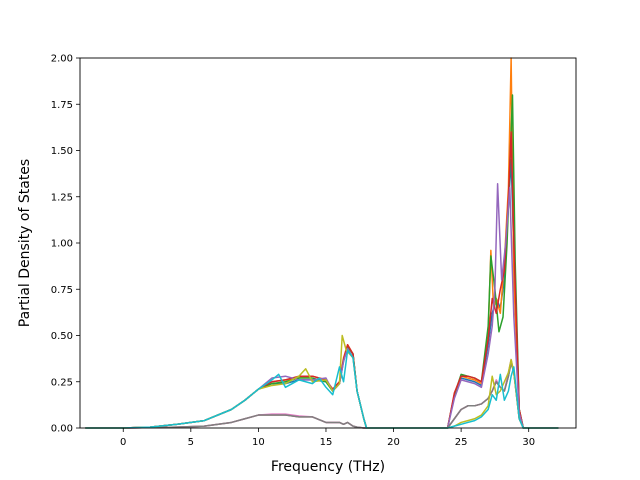 The height and width of the screenshot is (480, 640). What do you see at coordinates (62, 382) in the screenshot?
I see `y-tick-label: 0.25` at bounding box center [62, 382].